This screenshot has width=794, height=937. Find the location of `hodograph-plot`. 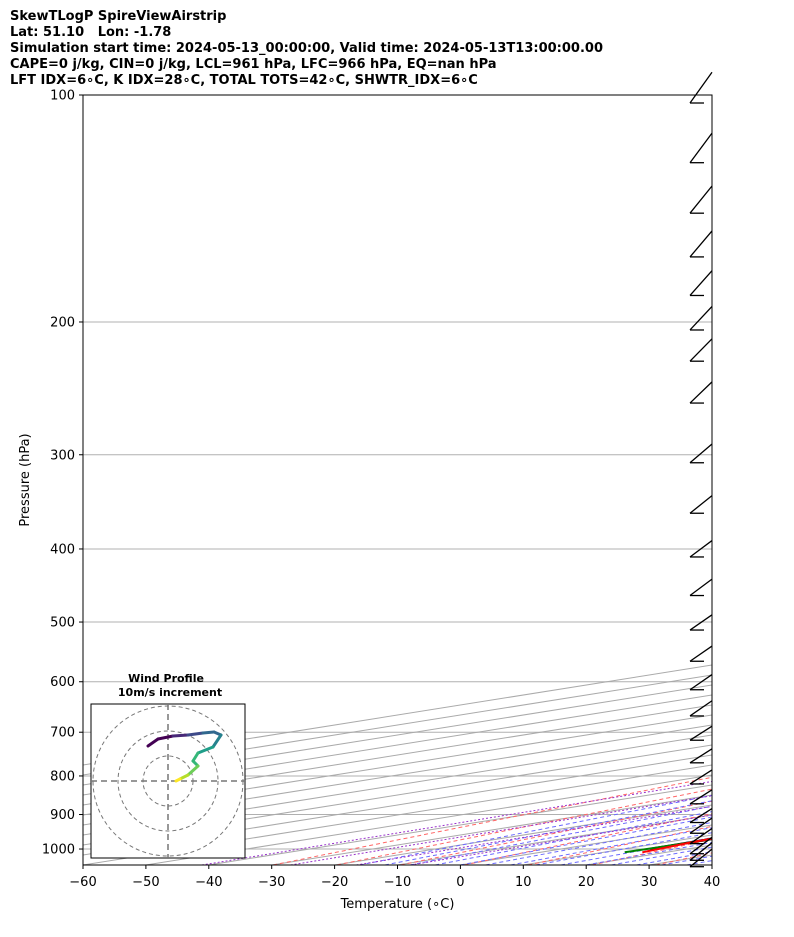

hodograph-plot is located at coordinates (168, 781).